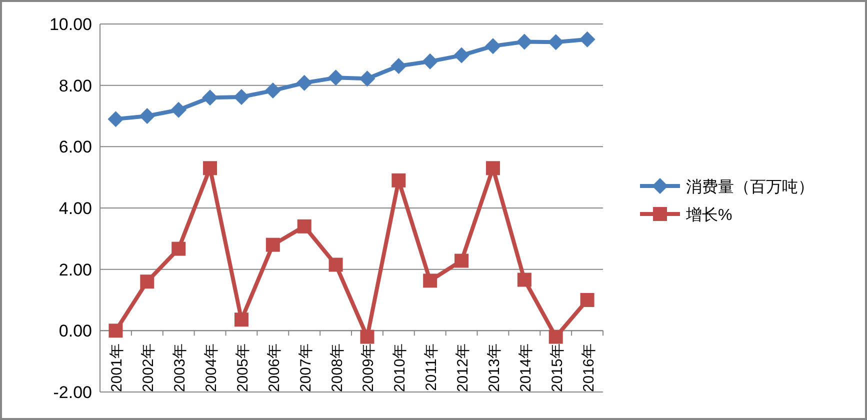  Describe the element at coordinates (557, 368) in the screenshot. I see `x-tick-label: 2015年` at that location.